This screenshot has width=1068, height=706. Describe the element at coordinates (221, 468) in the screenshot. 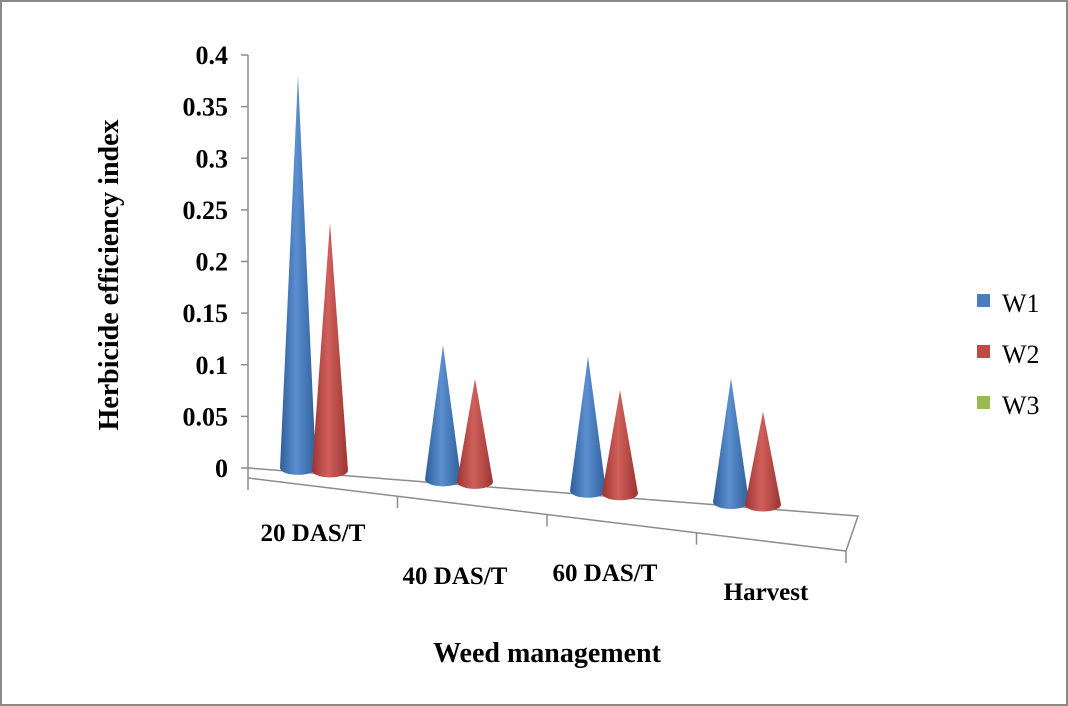

I see `y-tick-label: 0` at that location.